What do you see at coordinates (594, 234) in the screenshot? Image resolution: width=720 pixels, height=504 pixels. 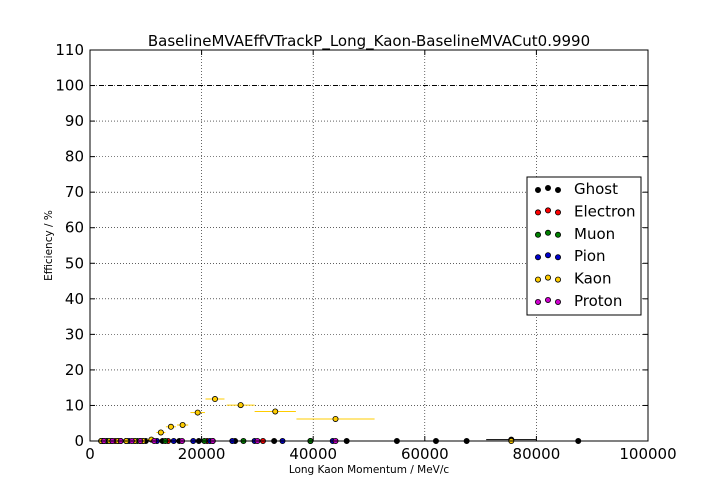 I see `legend-label: Muon` at bounding box center [594, 234].